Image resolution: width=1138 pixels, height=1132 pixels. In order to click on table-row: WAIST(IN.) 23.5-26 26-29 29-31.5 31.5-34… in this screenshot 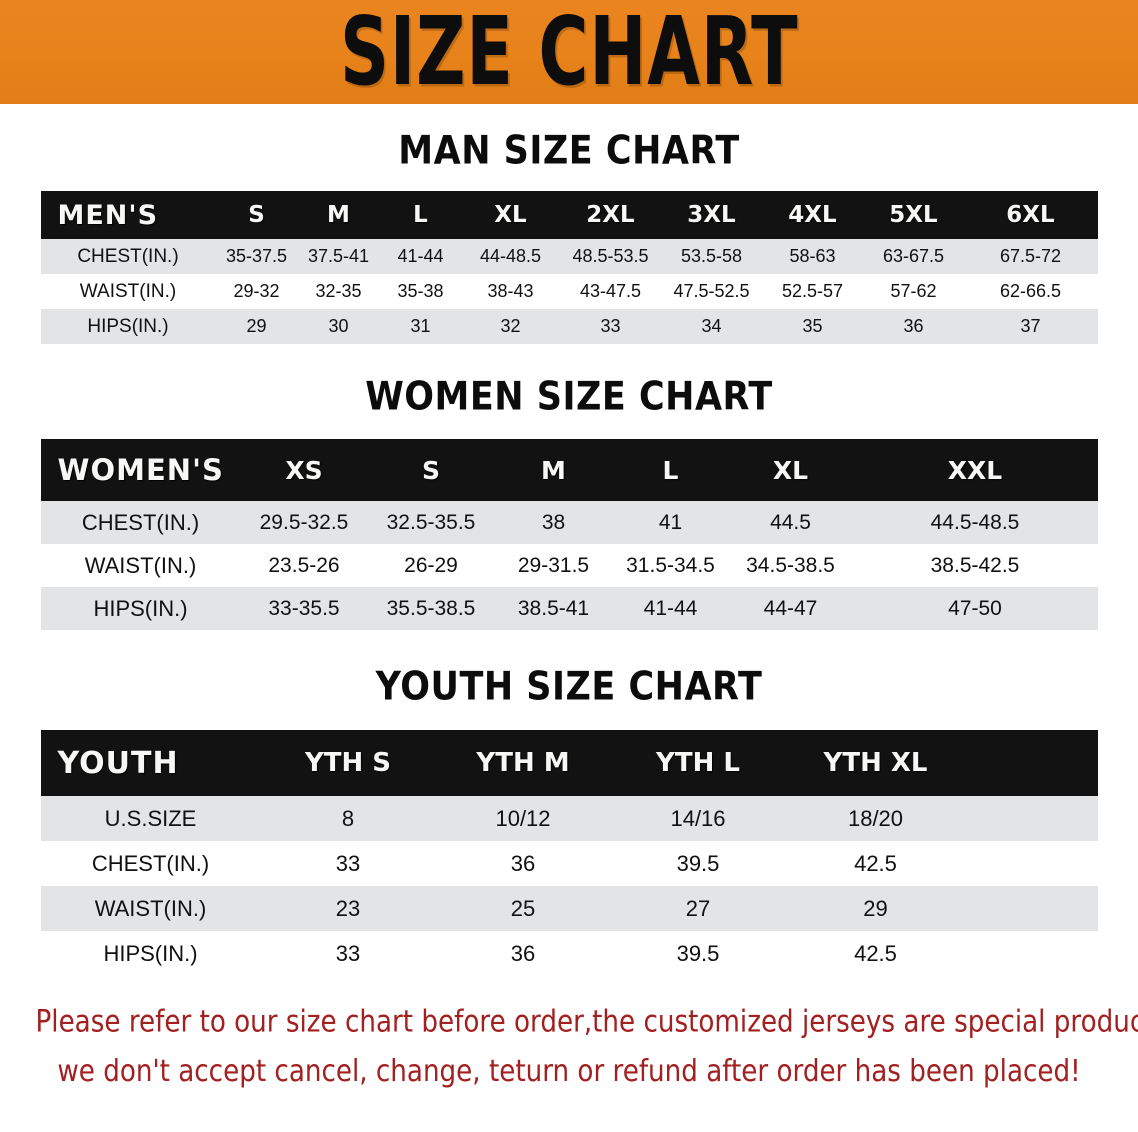, I will do `click(569, 565)`.